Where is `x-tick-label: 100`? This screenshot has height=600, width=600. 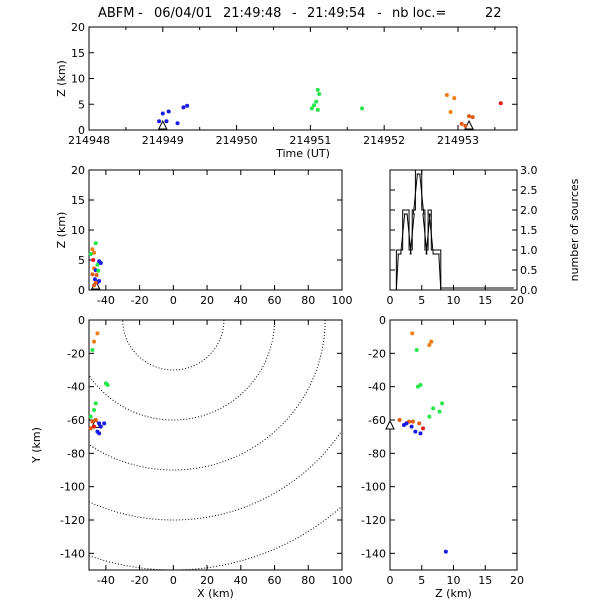 x-tick-label: 100 is located at coordinates (342, 580).